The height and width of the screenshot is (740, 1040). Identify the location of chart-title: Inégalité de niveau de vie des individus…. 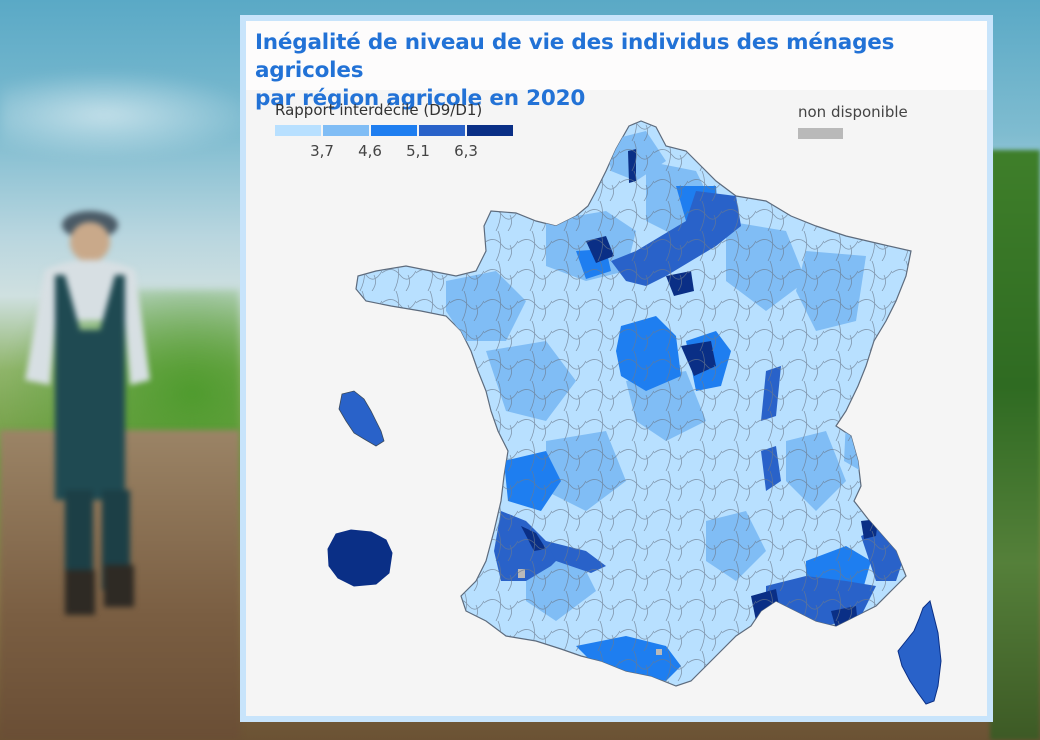
(621, 71).